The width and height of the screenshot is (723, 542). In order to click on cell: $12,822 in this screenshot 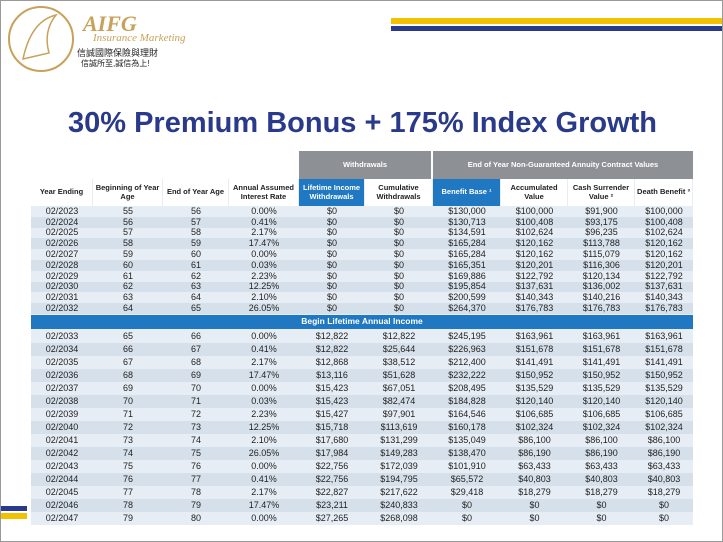, I will do `click(399, 336)`.